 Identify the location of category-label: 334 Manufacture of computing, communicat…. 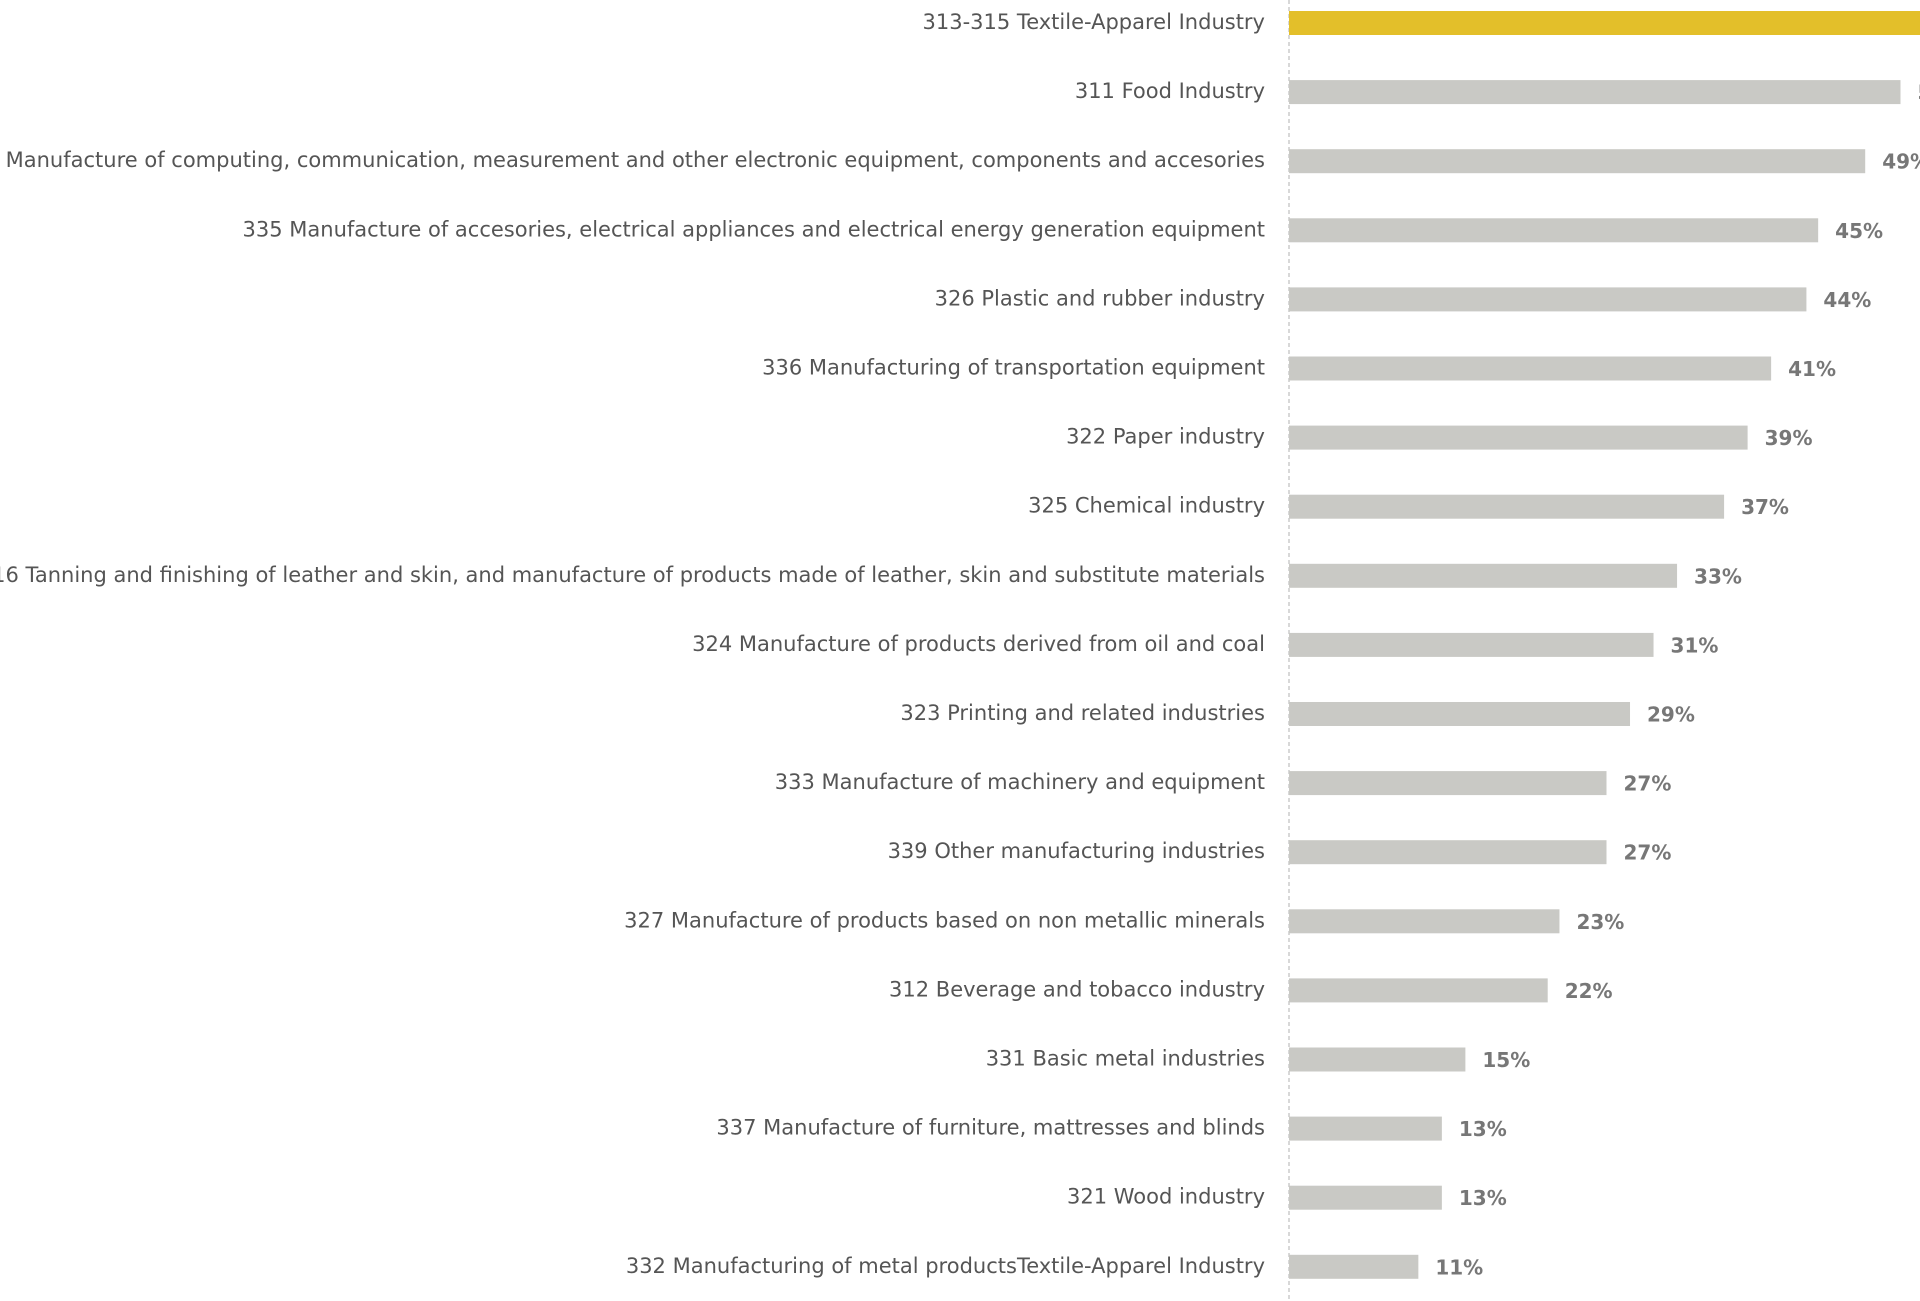
(632, 160).